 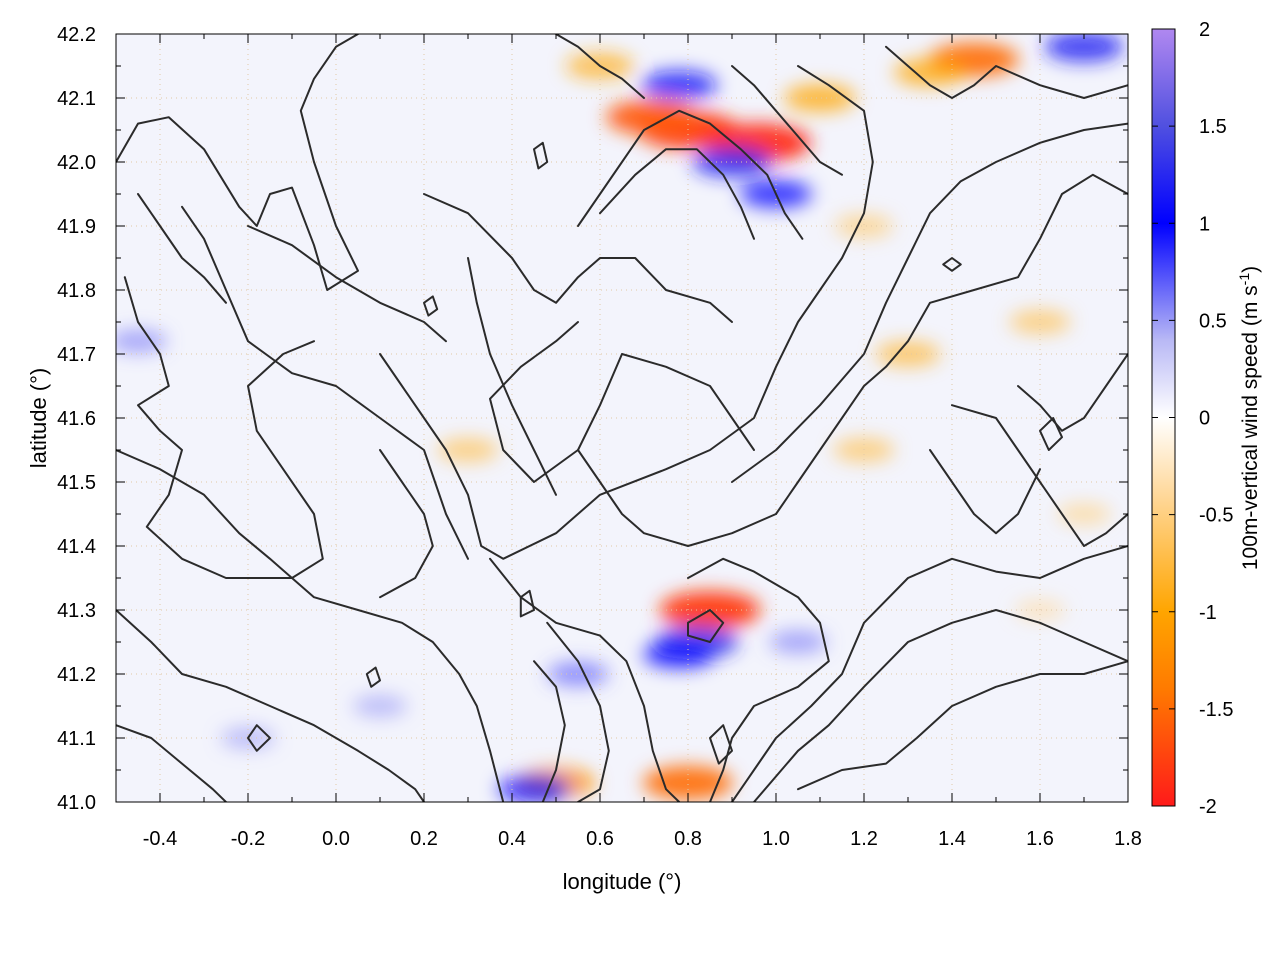 What do you see at coordinates (38, 418) in the screenshot?
I see `y-axis-label: latitude (°)` at bounding box center [38, 418].